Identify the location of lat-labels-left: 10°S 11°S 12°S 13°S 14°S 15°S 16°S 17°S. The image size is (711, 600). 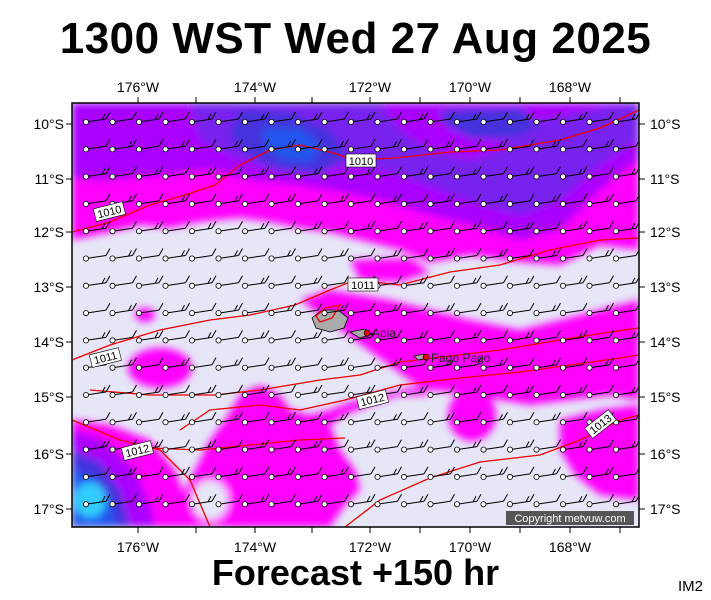
(48, 316).